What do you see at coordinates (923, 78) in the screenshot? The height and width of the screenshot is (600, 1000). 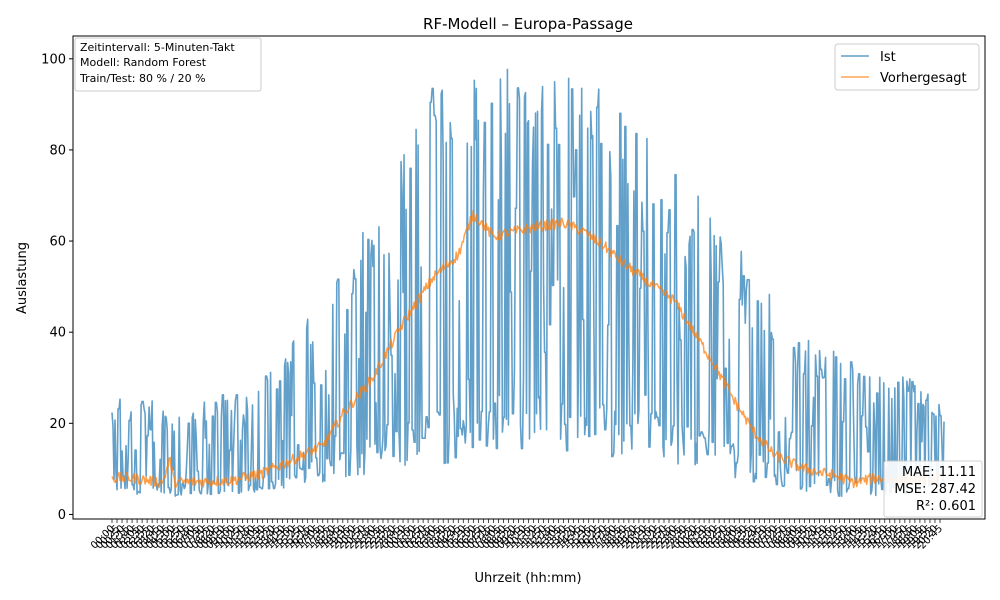 I see `legend-label-vorhergesagt: Vorhergesagt` at bounding box center [923, 78].